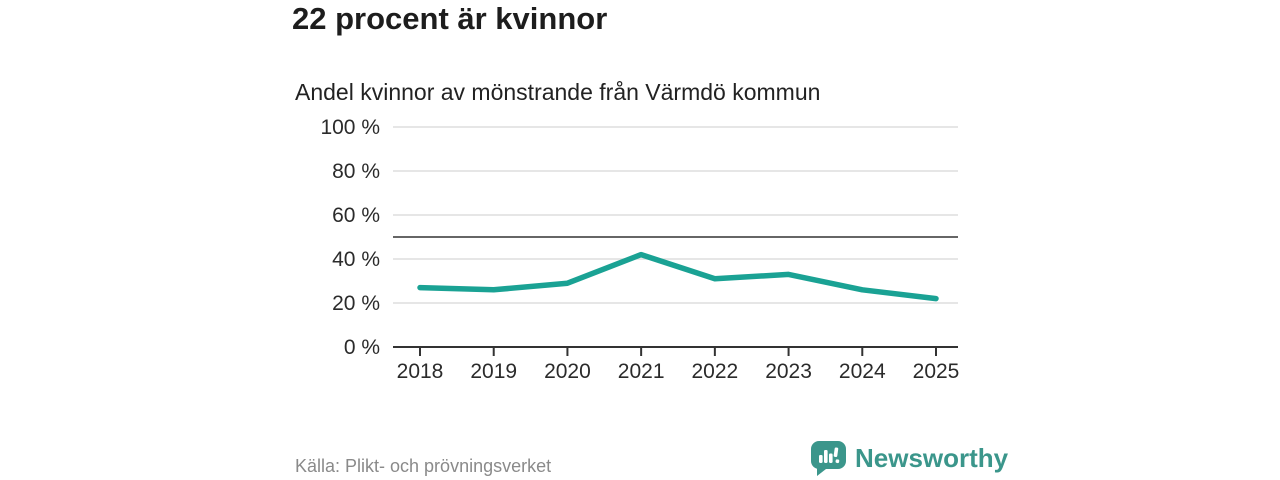  I want to click on x-tick-label: 2020, so click(567, 371).